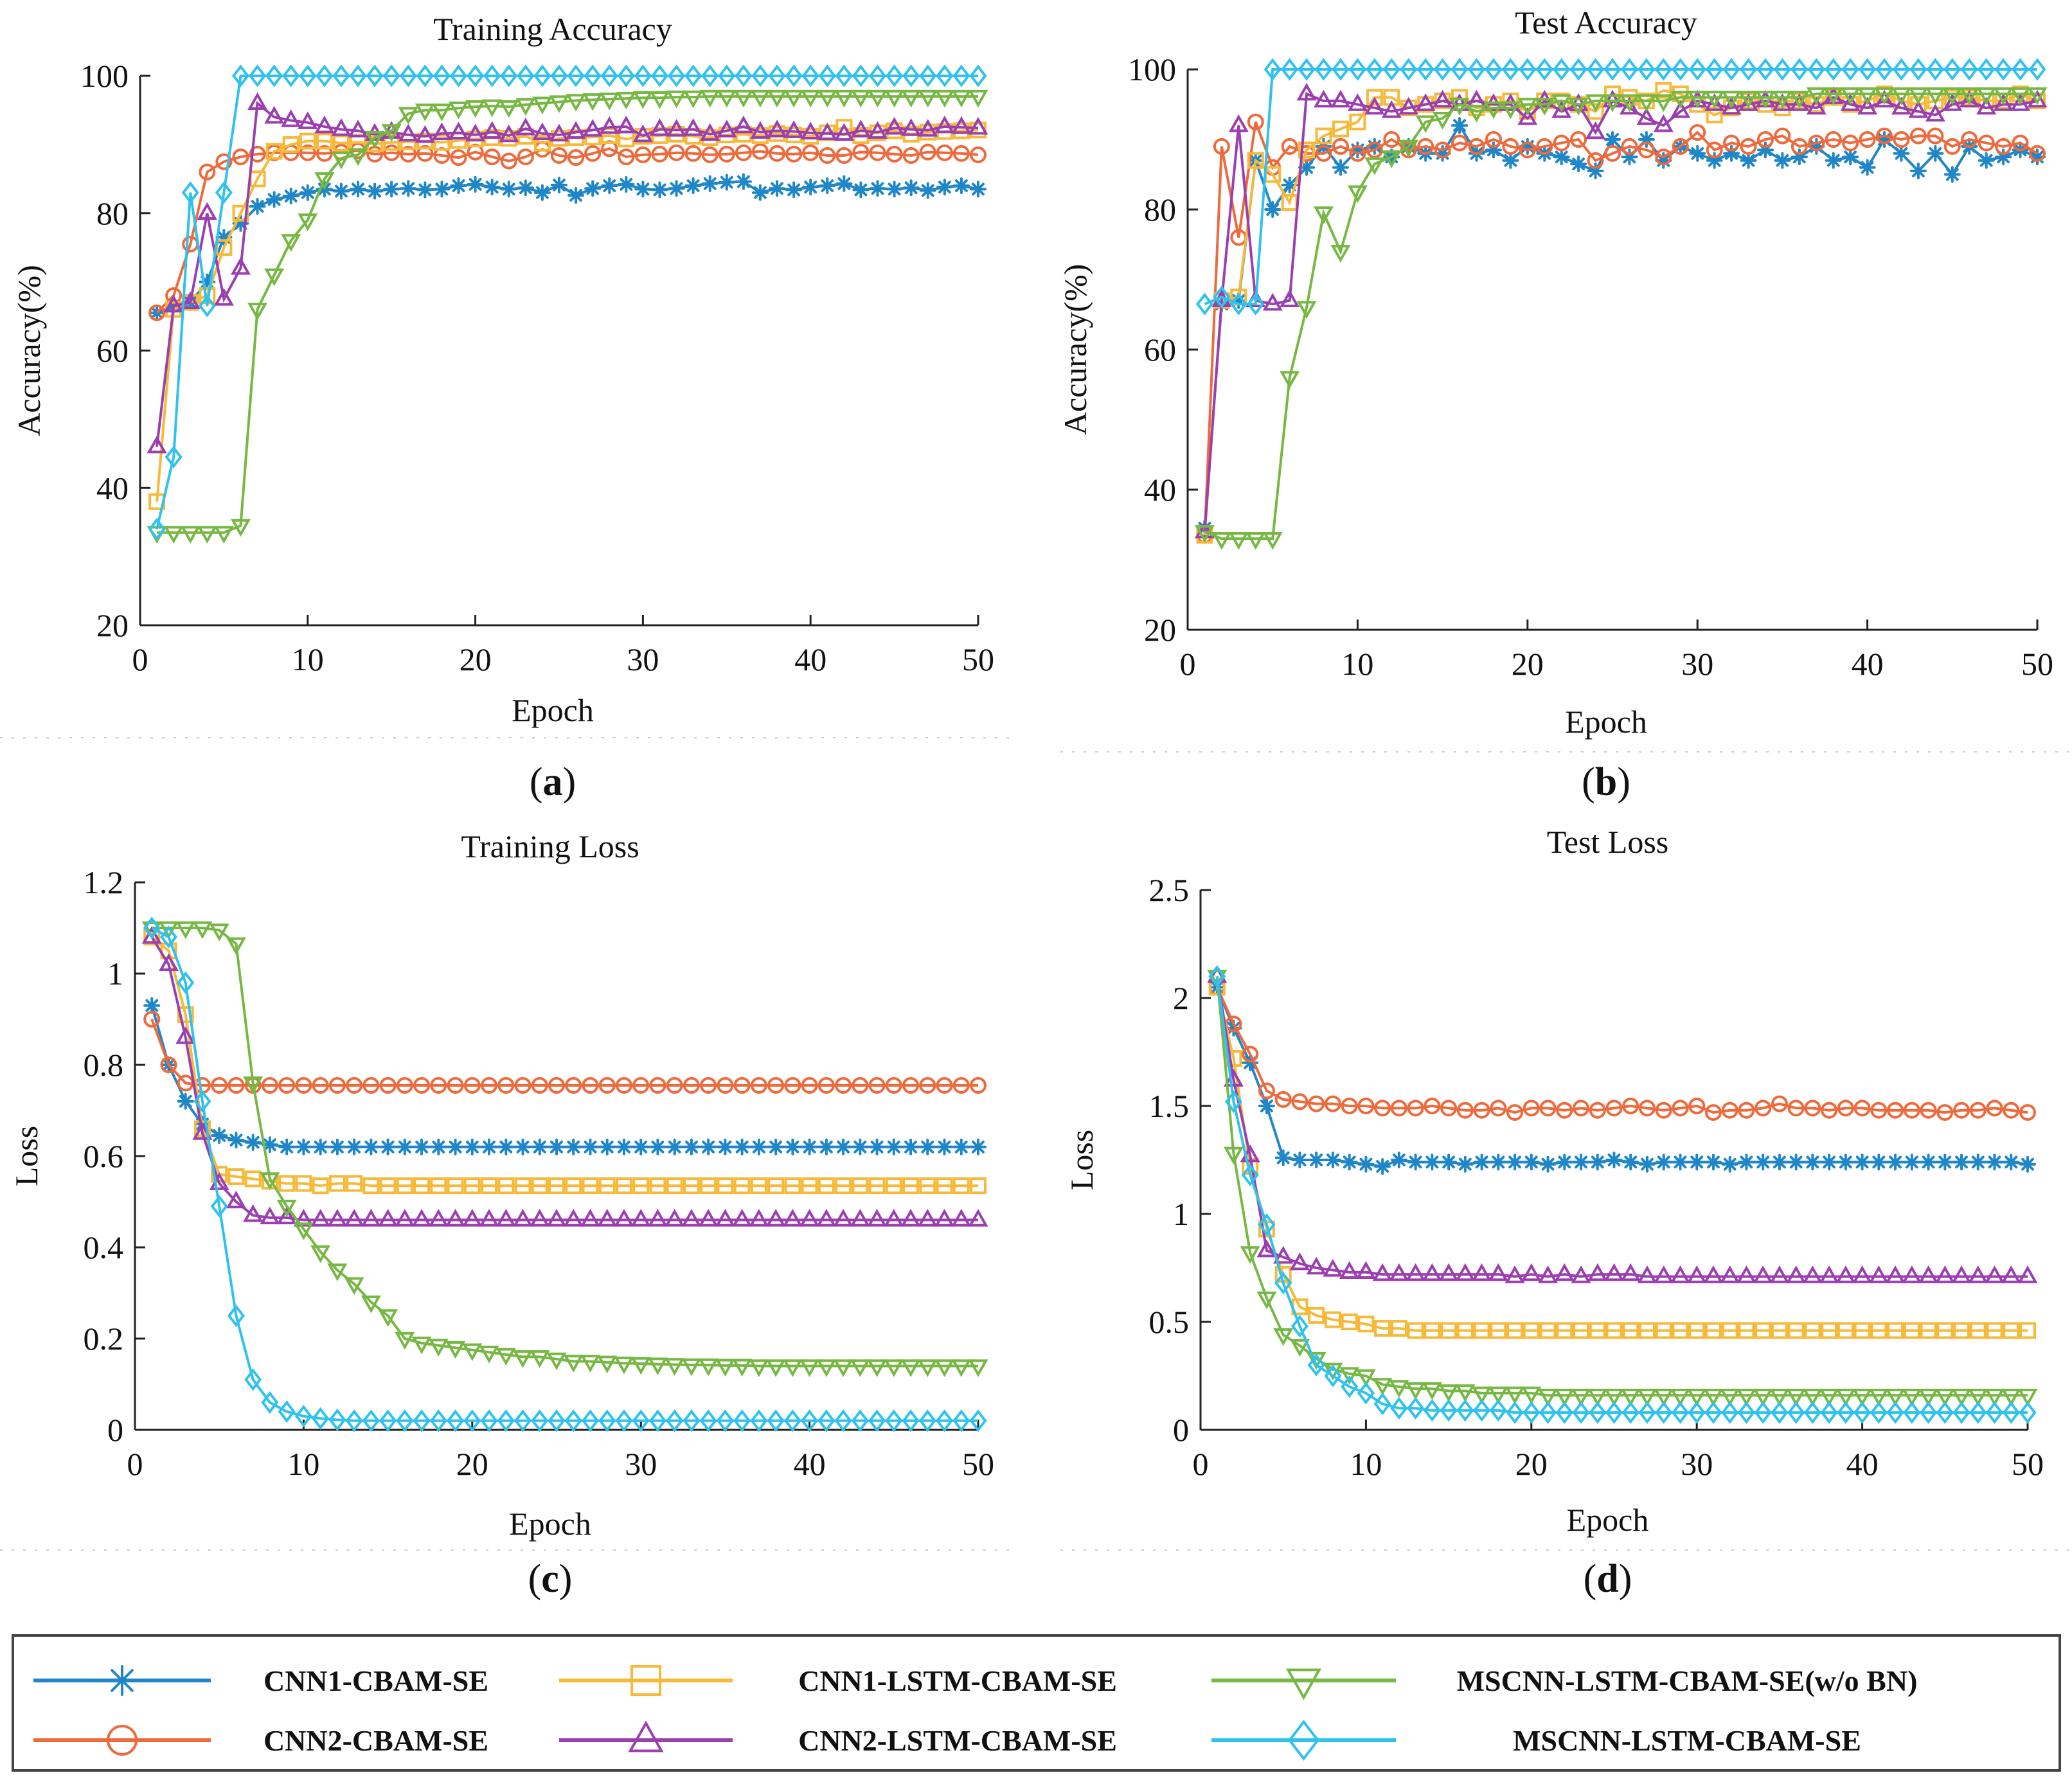  What do you see at coordinates (1181, 1430) in the screenshot?
I see `y-tick-label: 0` at bounding box center [1181, 1430].